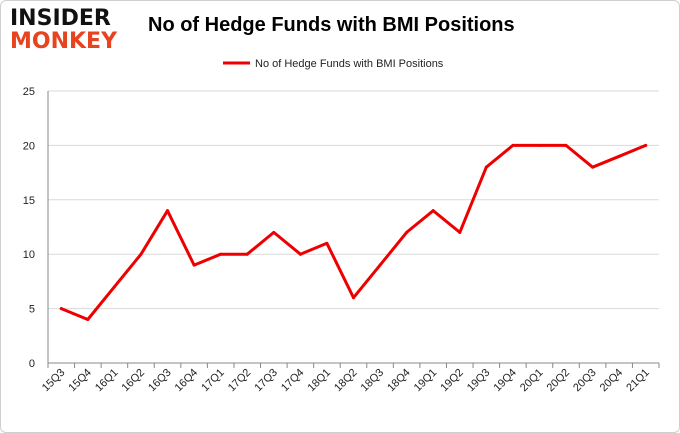 This screenshot has height=433, width=680. Describe the element at coordinates (160, 381) in the screenshot. I see `x-tick-label: 16Q3` at that location.